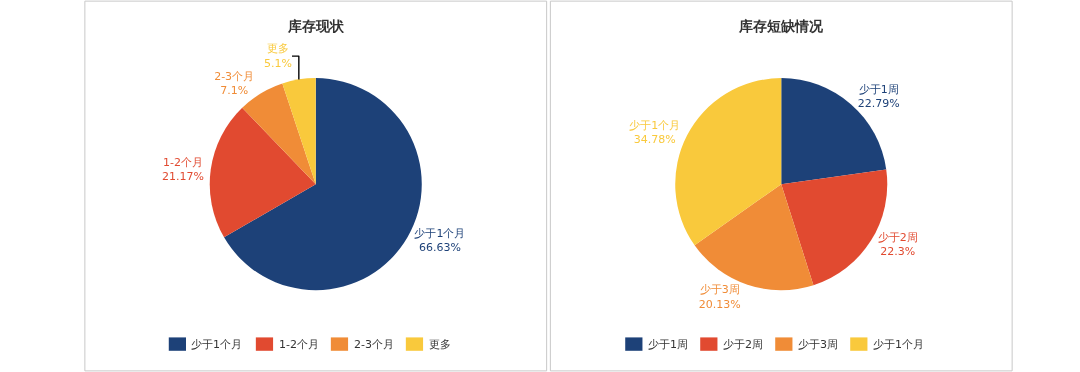  Describe the element at coordinates (234, 76) in the screenshot. I see `slice-label: 2-3个月` at that location.